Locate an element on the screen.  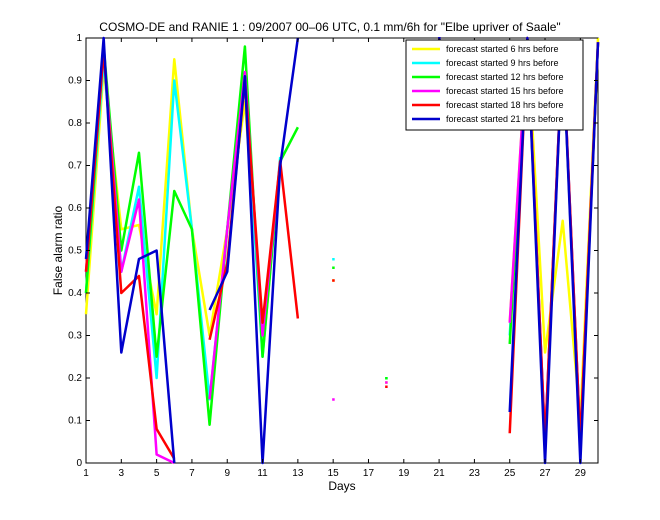
y-tick-label: 0.2 is located at coordinates (75, 378).